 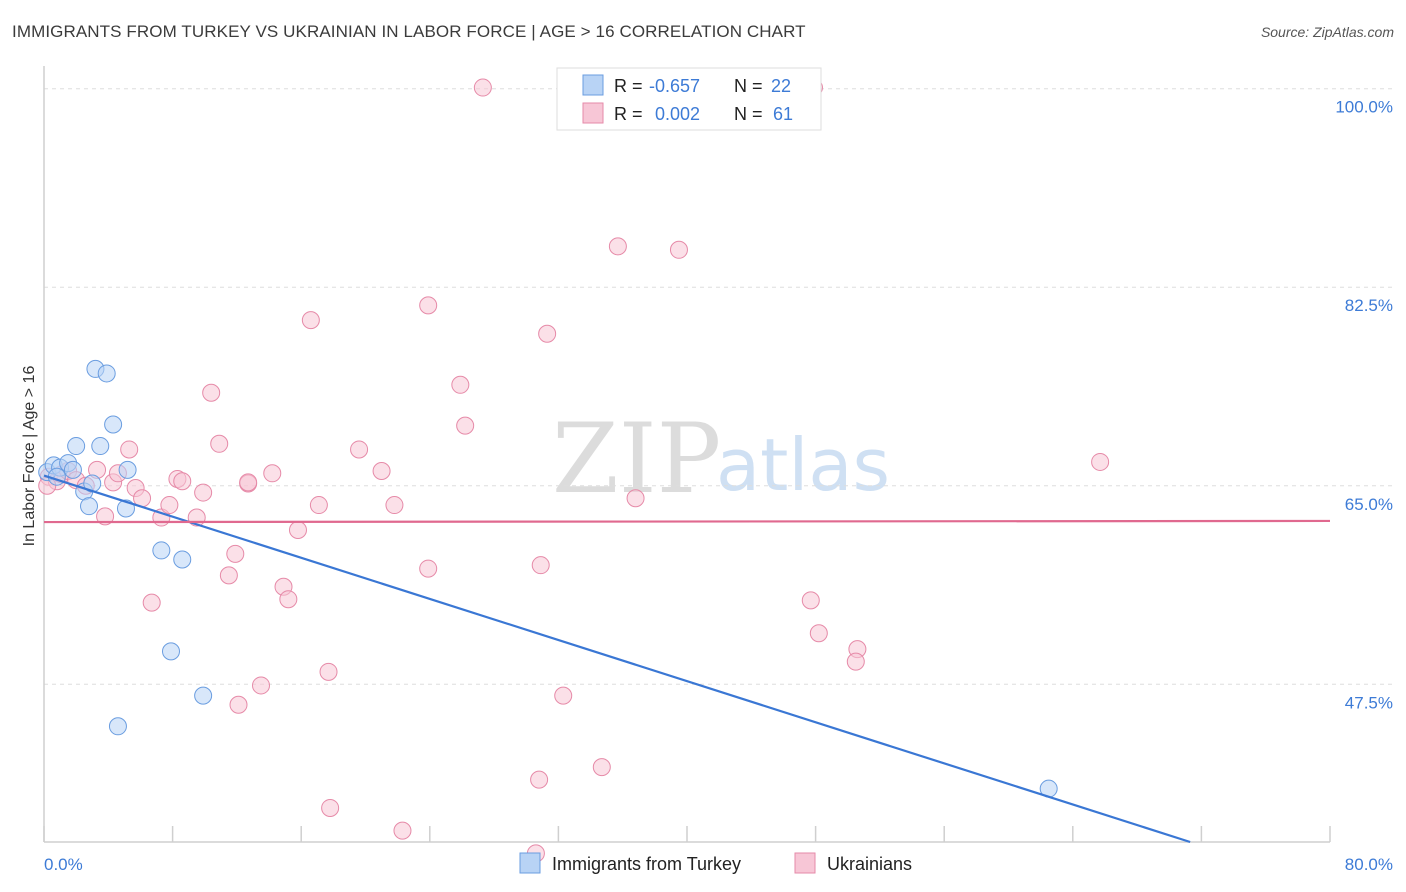 What do you see at coordinates (781, 86) in the screenshot?
I see `legend-n-value-turkey: 22` at bounding box center [781, 86].